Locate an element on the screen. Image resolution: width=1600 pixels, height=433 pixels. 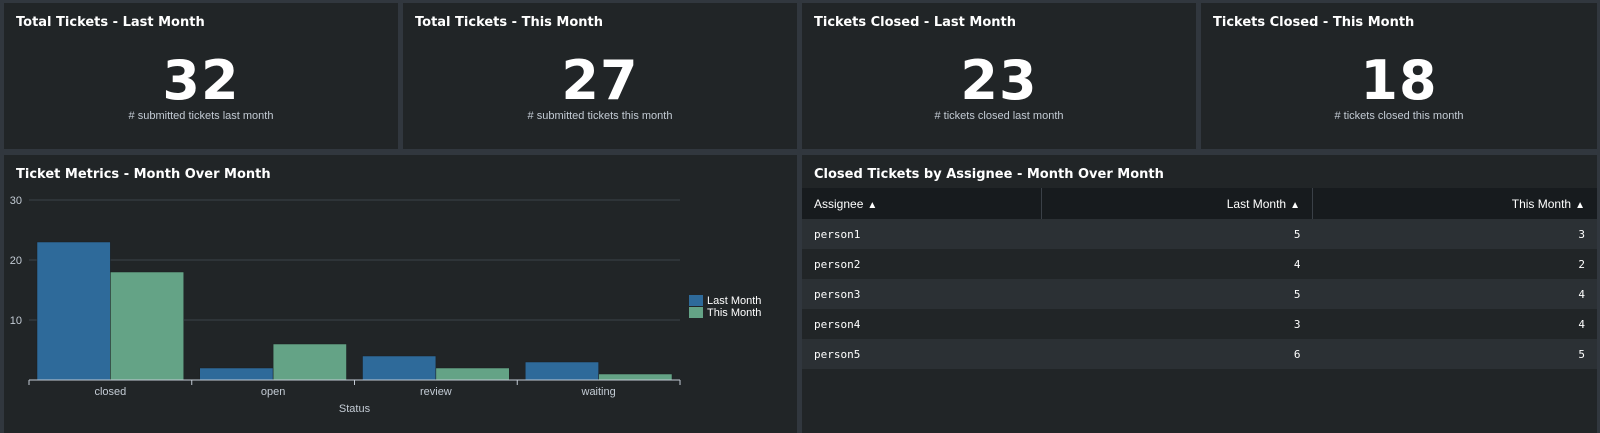
panel-title: Tickets Closed - Last Month is located at coordinates (915, 22).